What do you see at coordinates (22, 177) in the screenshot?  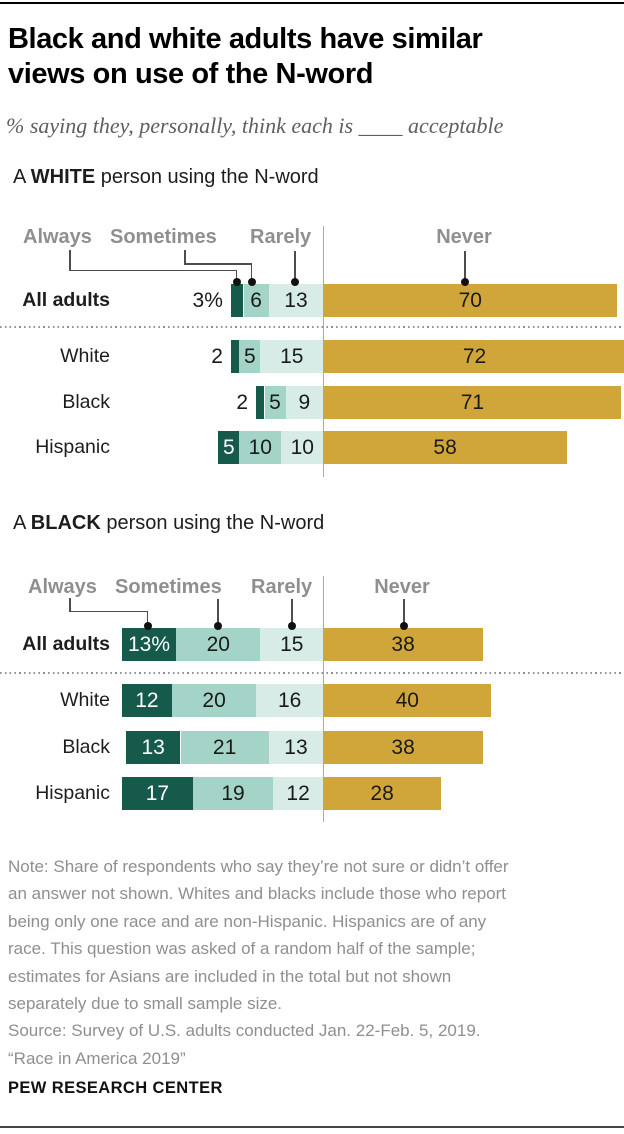 I see `section-label-prefix: A` at bounding box center [22, 177].